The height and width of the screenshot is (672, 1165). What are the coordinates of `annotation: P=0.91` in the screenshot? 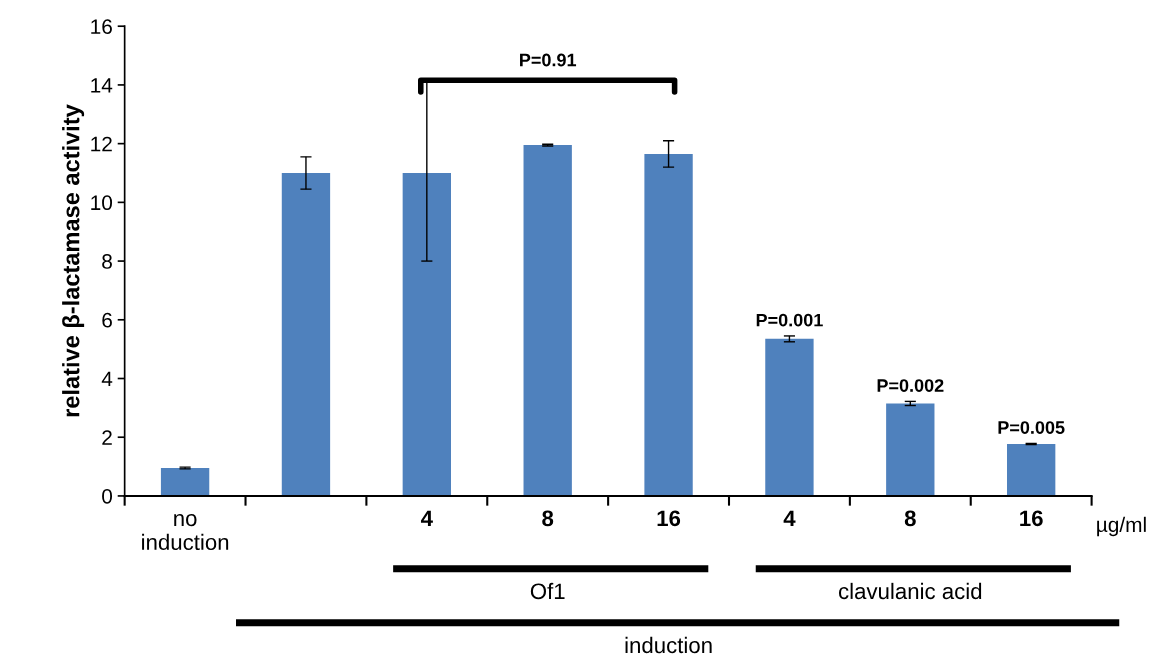 It's located at (548, 60).